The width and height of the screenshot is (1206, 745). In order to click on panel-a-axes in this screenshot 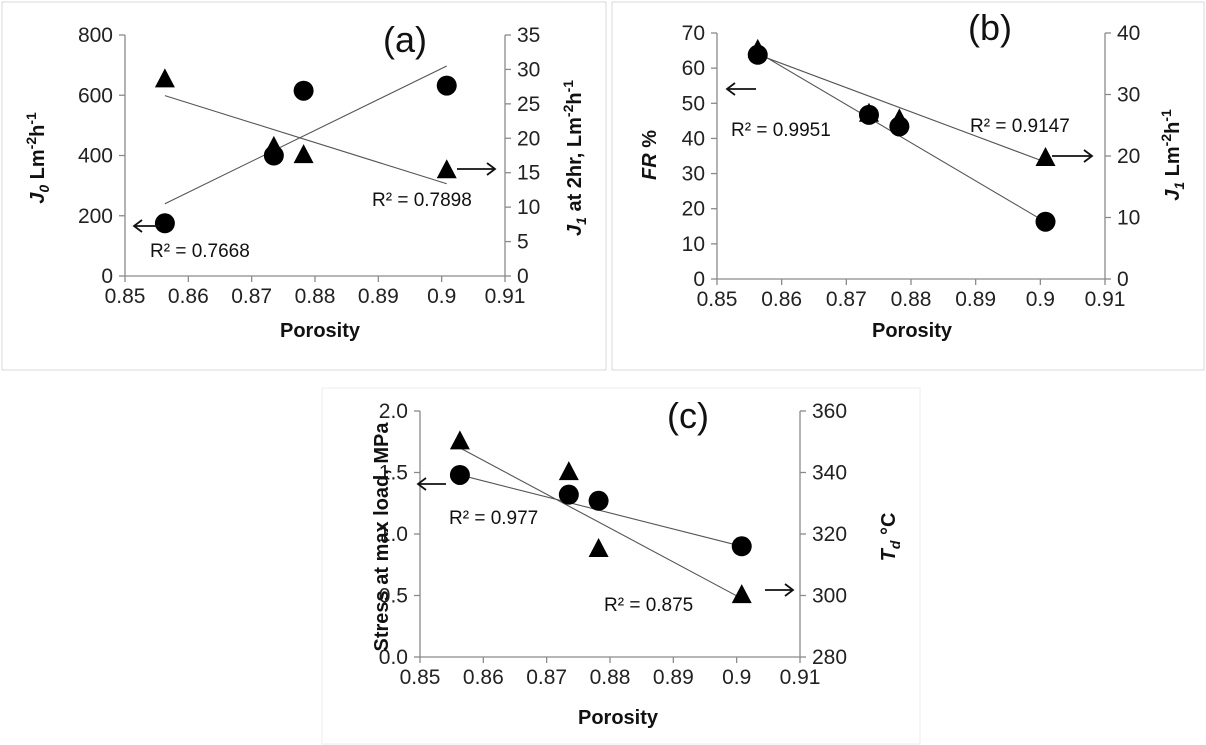, I will do `click(315, 158)`.